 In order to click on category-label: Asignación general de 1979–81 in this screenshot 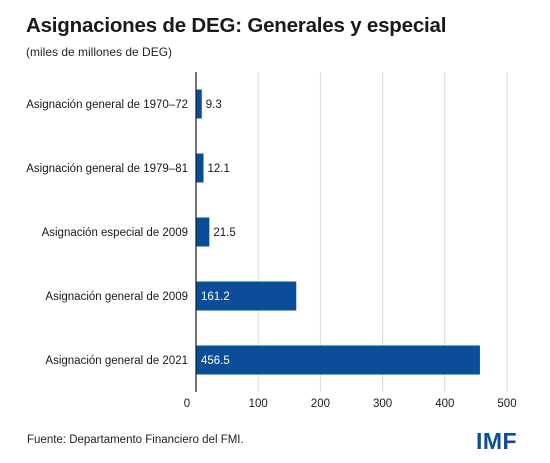, I will do `click(107, 169)`.